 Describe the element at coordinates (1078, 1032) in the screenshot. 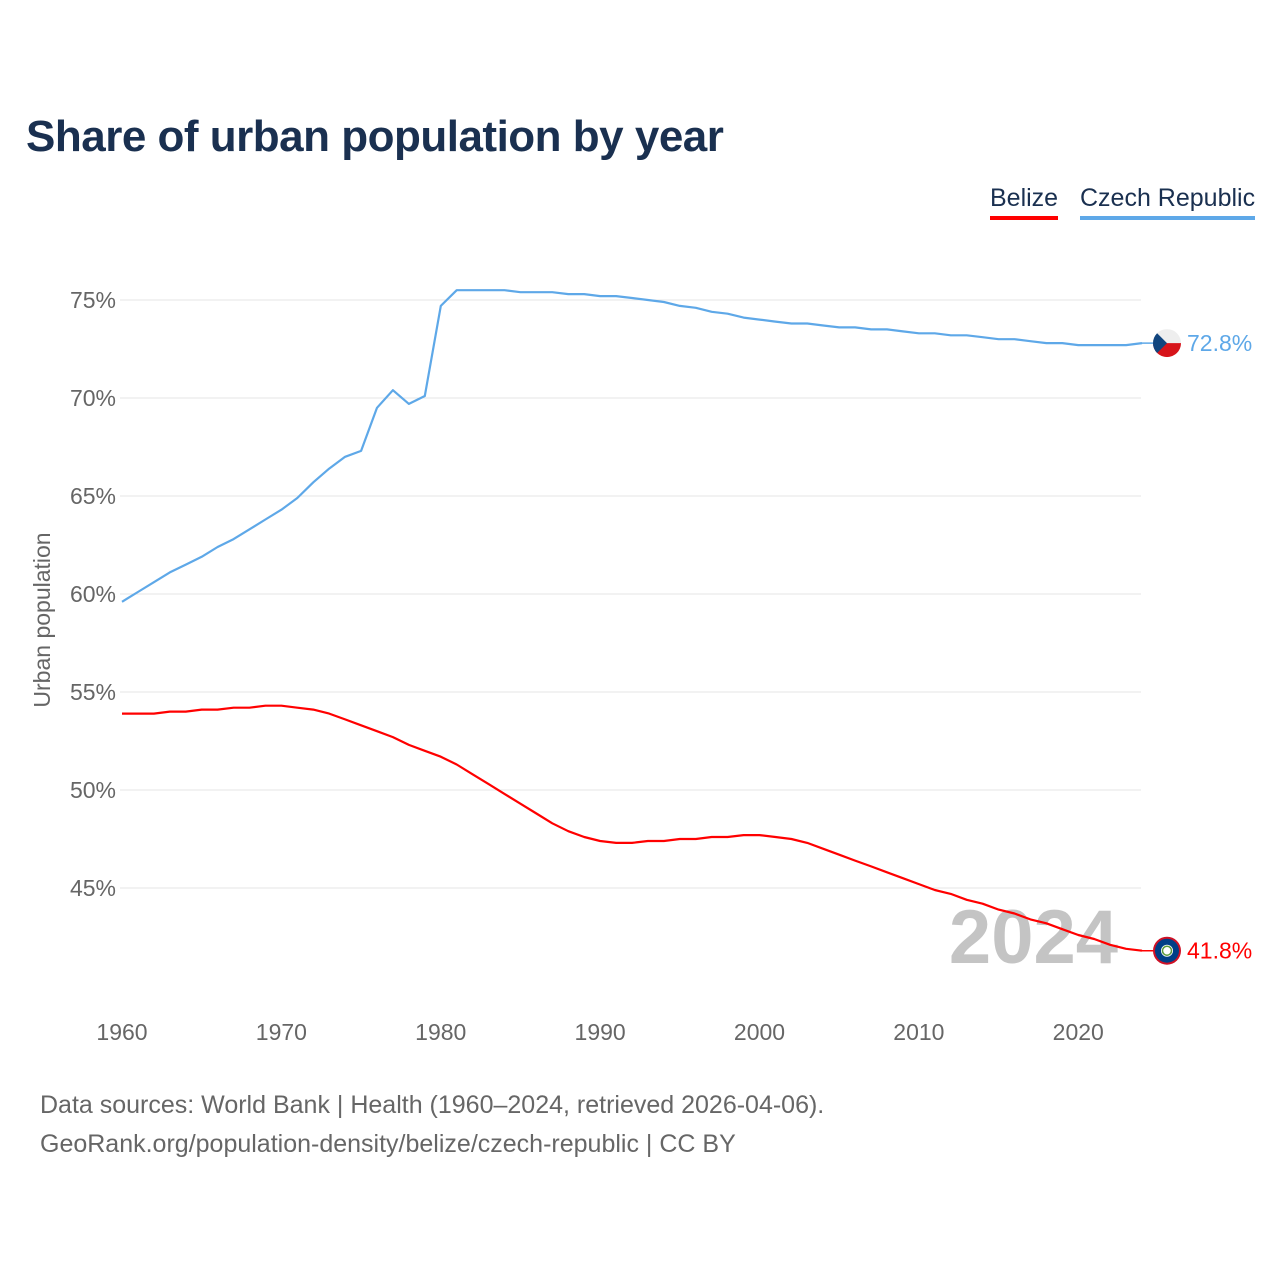

I see `x-tick-label: 2020` at that location.